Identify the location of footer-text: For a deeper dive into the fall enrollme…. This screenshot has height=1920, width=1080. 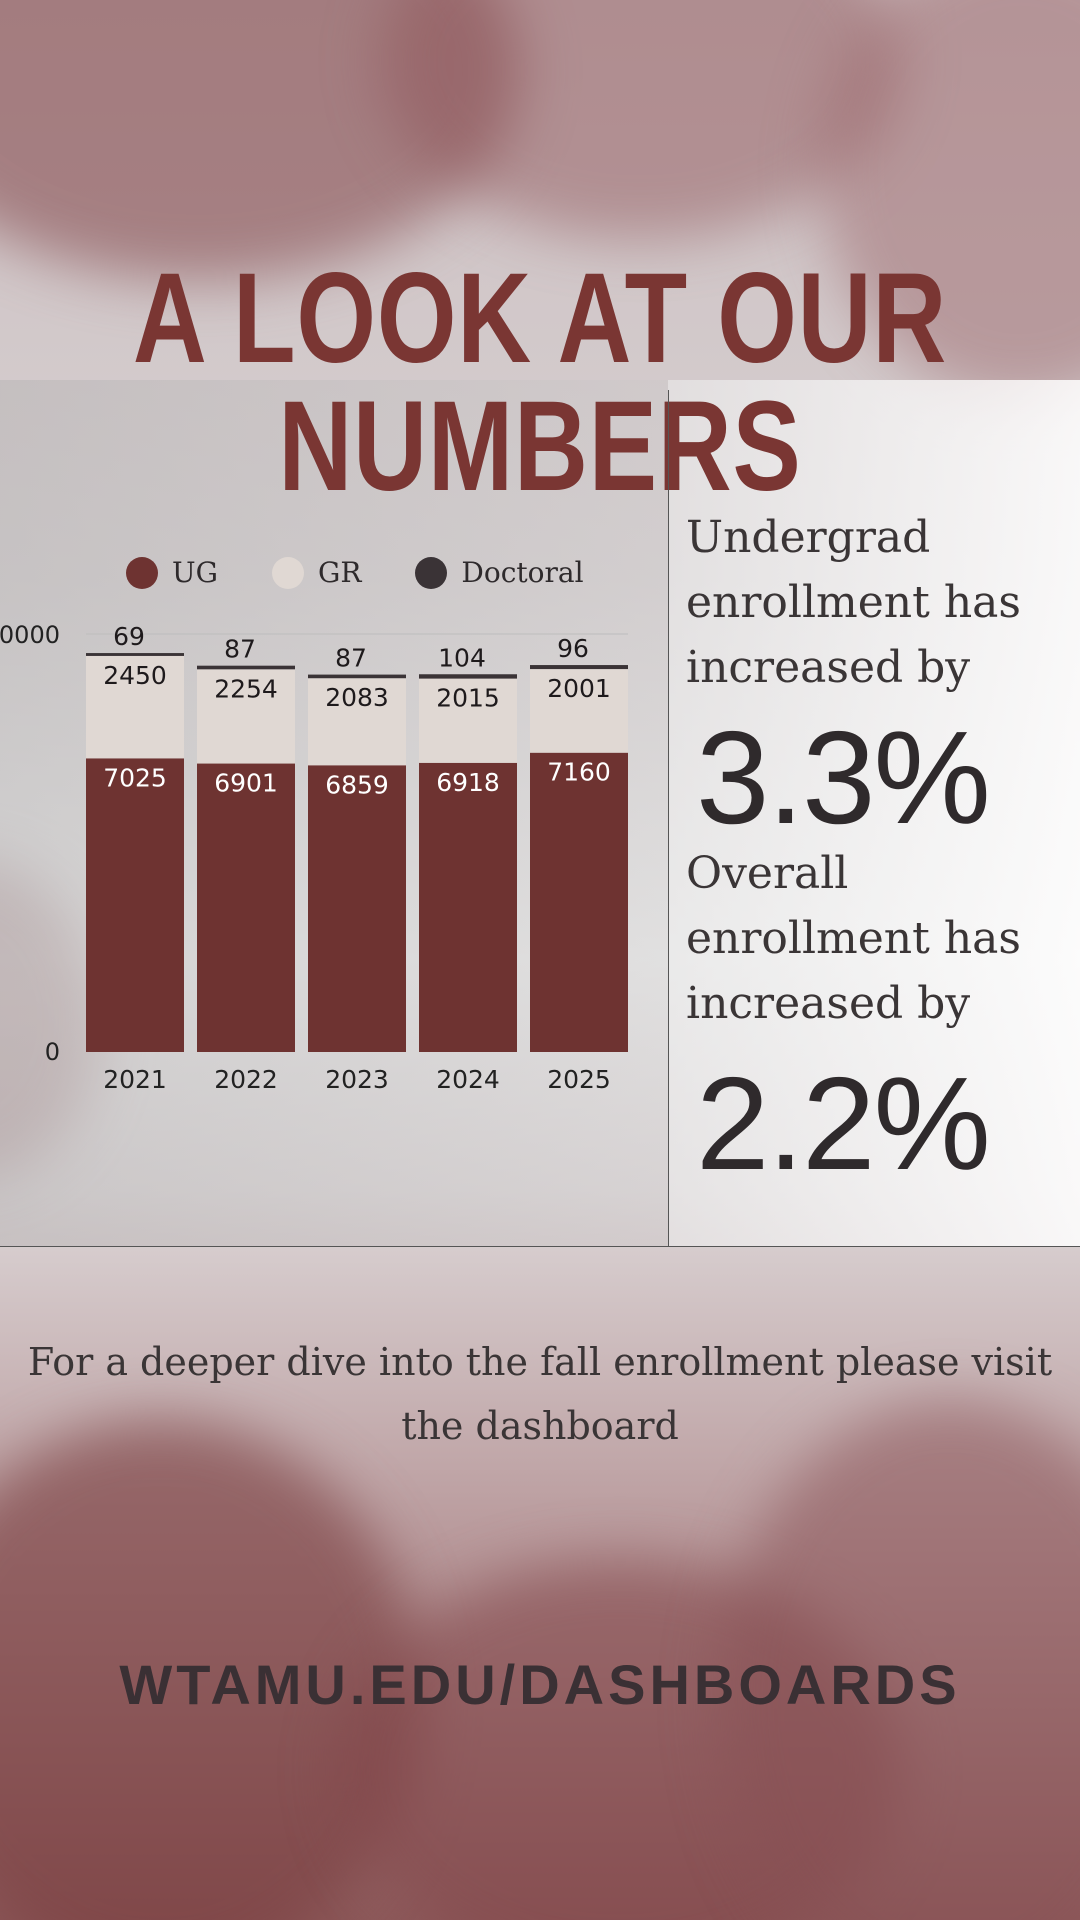
(540, 1394).